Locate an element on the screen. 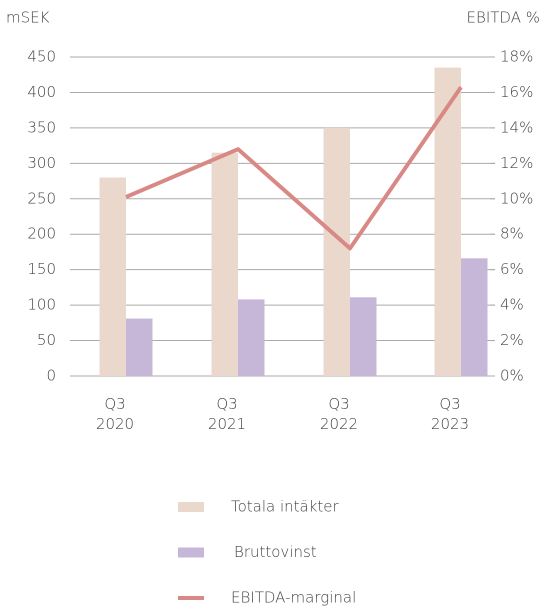  y2-tick-label: 14% is located at coordinates (516, 127).